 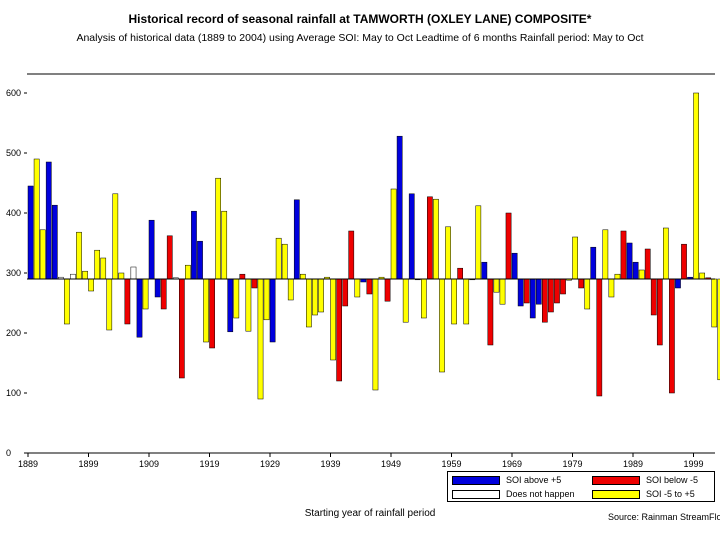 What do you see at coordinates (506, 480) in the screenshot?
I see `legend-item-soi-above: SOI above +5` at bounding box center [506, 480].